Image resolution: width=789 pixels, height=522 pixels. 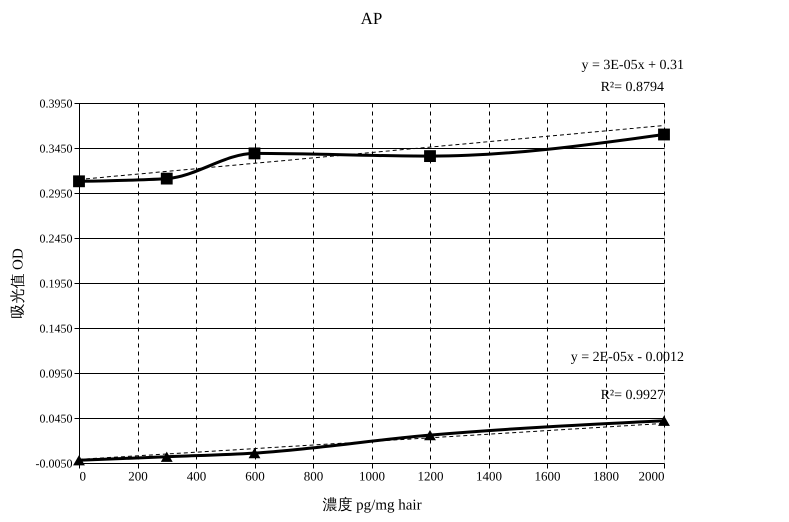 What do you see at coordinates (632, 87) in the screenshot?
I see `text: R²= 0.8794` at bounding box center [632, 87].